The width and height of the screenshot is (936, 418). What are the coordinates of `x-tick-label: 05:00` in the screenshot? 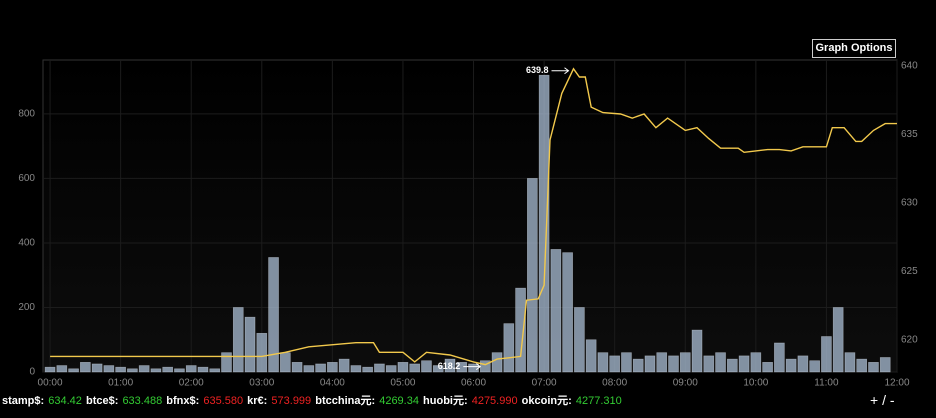 It's located at (402, 383).